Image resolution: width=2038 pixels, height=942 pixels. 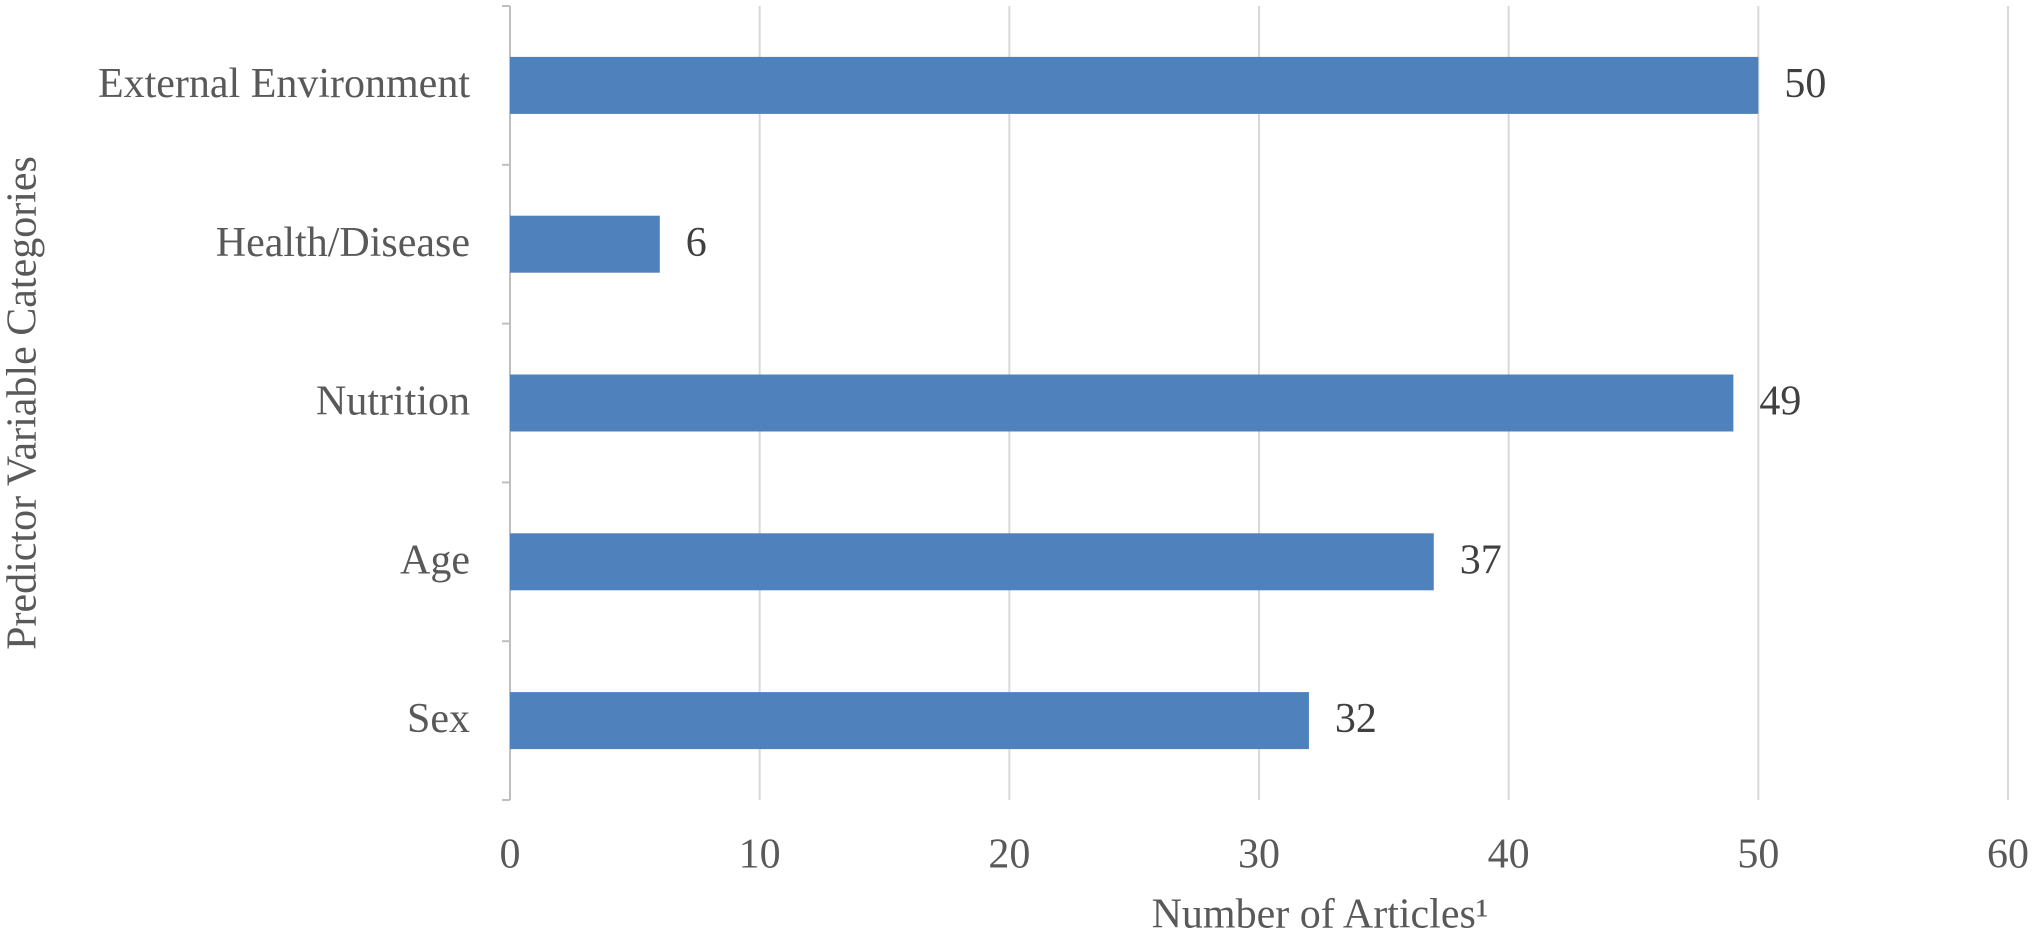 I want to click on x-axis-label: Number of Articles¹, so click(x=1320, y=915).